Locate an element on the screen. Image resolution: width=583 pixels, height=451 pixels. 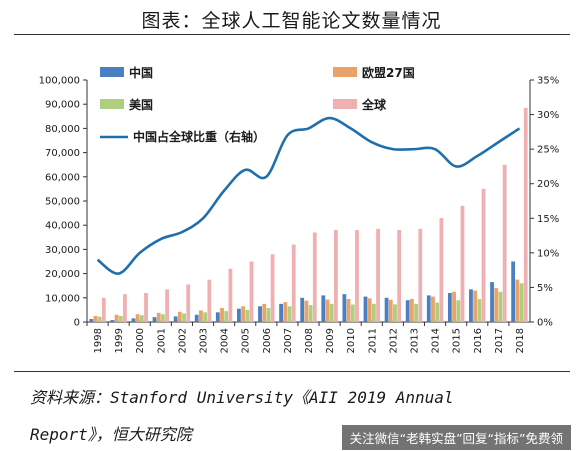
left-tick-label: 20,000 is located at coordinates (62, 274).